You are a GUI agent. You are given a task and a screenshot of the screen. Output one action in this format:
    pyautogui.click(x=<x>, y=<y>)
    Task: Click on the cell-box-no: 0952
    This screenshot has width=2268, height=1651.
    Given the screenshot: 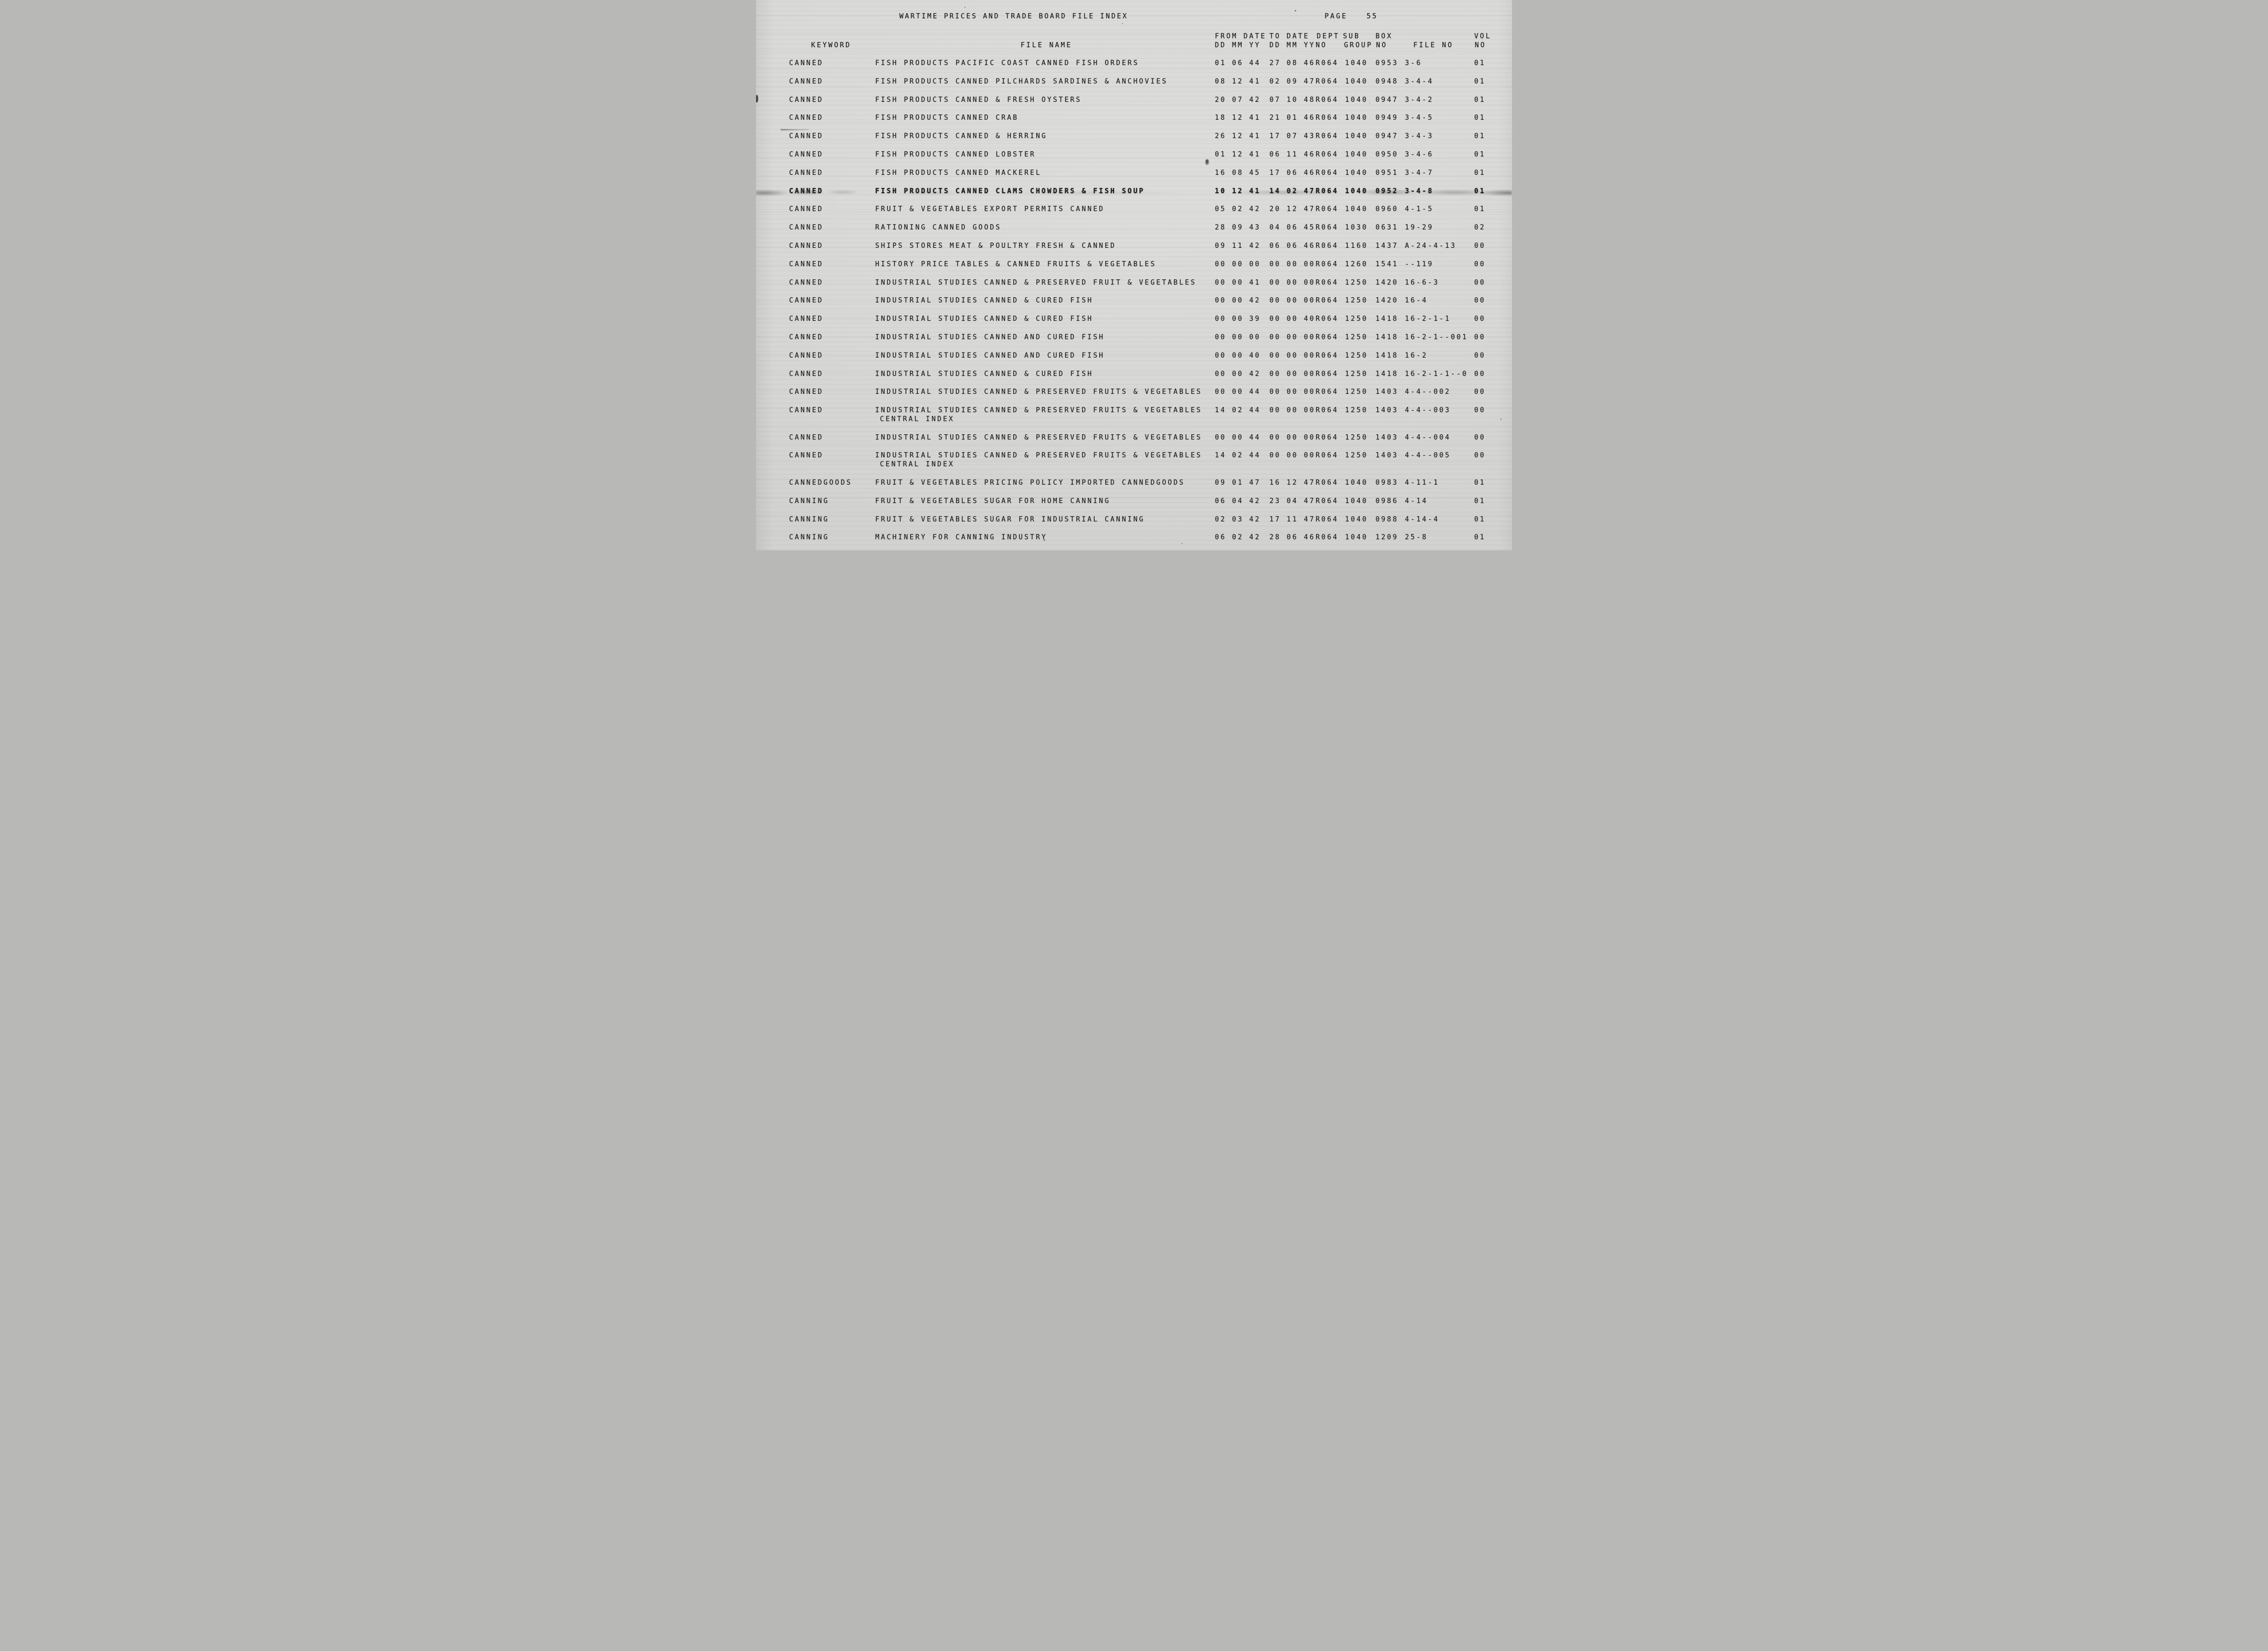 What is the action you would take?
    pyautogui.click(x=1387, y=191)
    